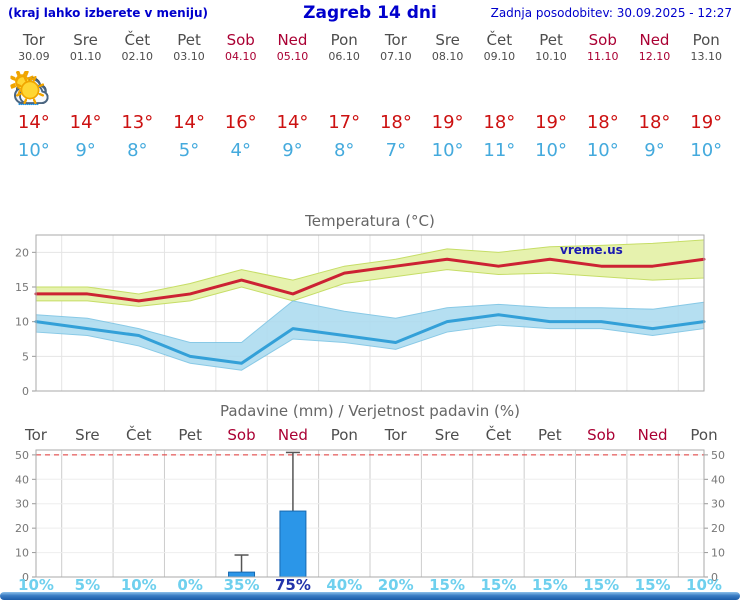  What do you see at coordinates (706, 56) in the screenshot?
I see `day-date: 13.10` at bounding box center [706, 56].